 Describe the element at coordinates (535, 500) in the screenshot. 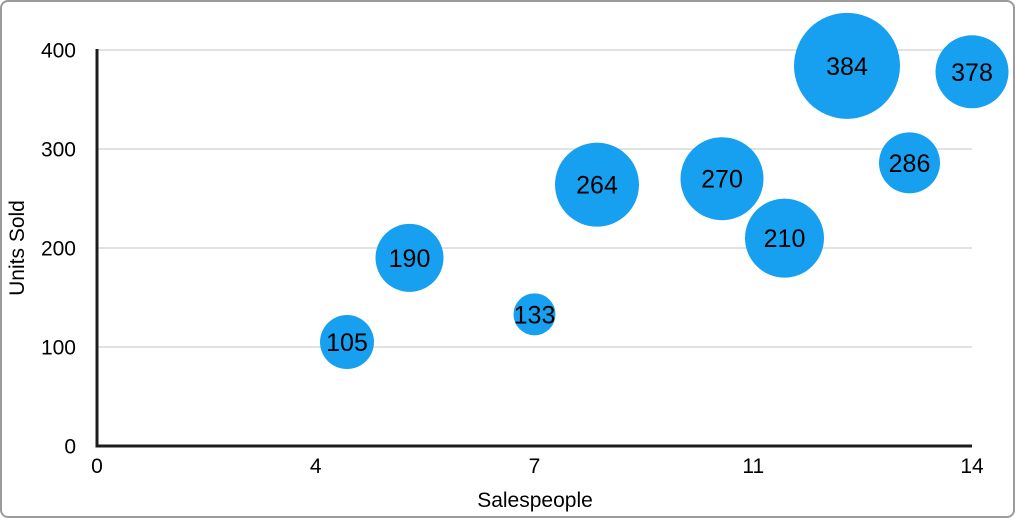

I see `x-axis-title: Salespeople` at that location.